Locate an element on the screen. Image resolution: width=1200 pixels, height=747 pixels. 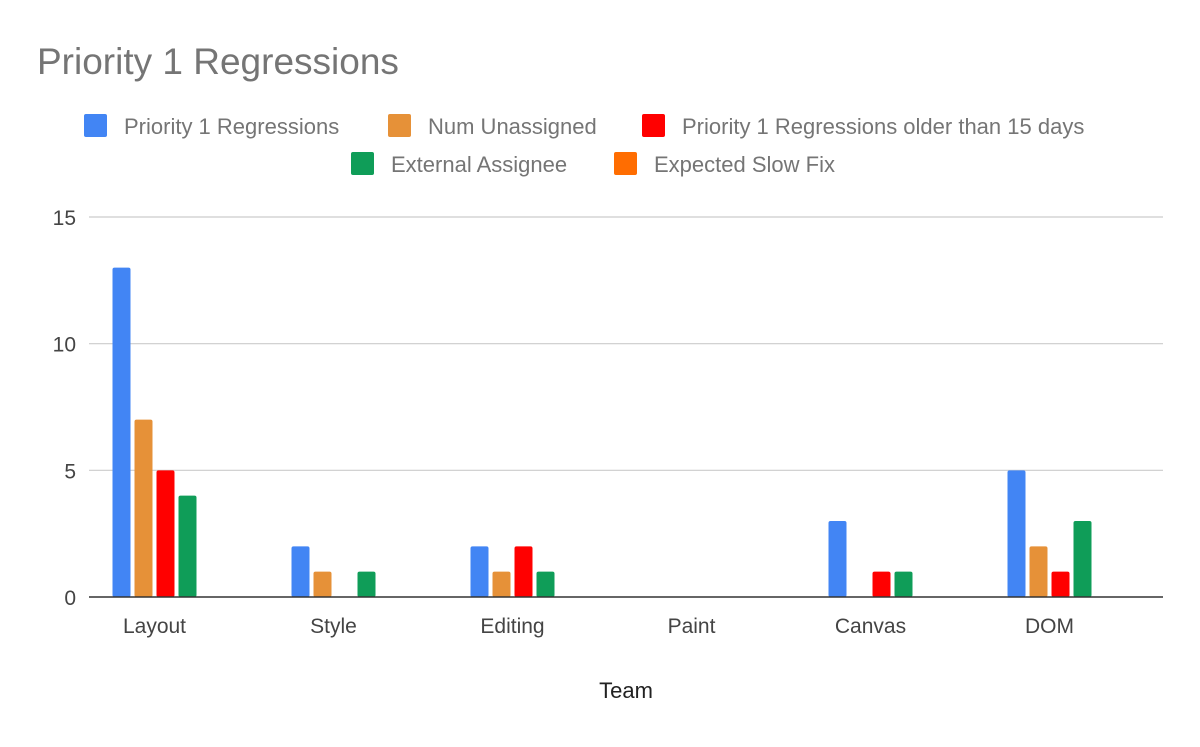
legend-label: External Assignee is located at coordinates (479, 164).